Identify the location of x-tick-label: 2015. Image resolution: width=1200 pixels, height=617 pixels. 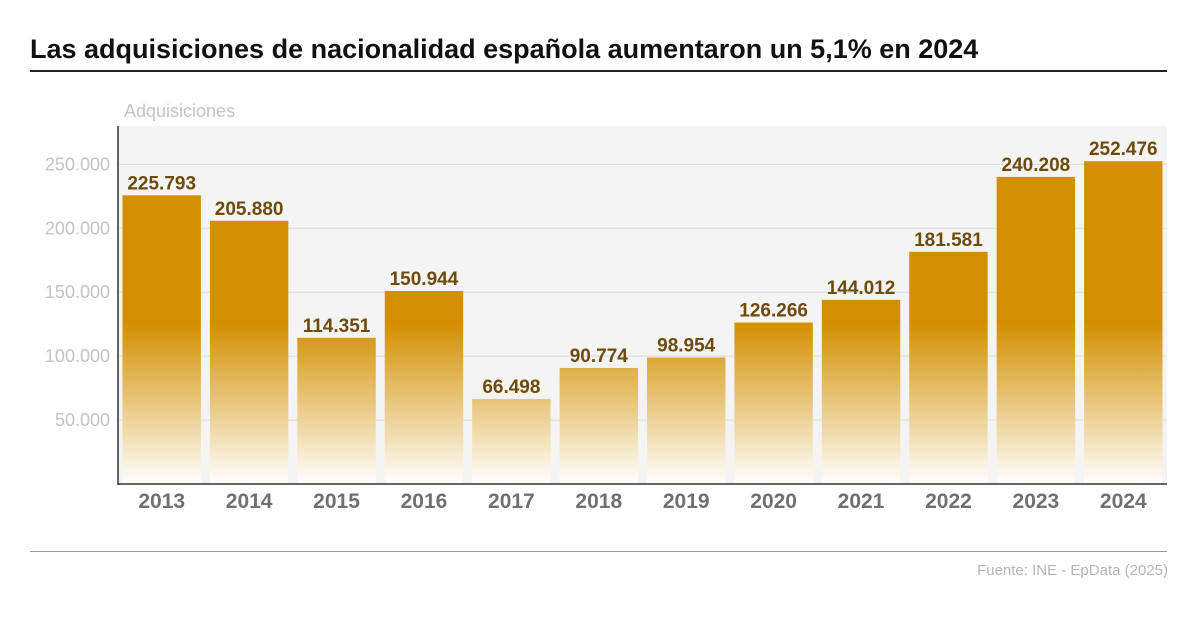
(336, 501).